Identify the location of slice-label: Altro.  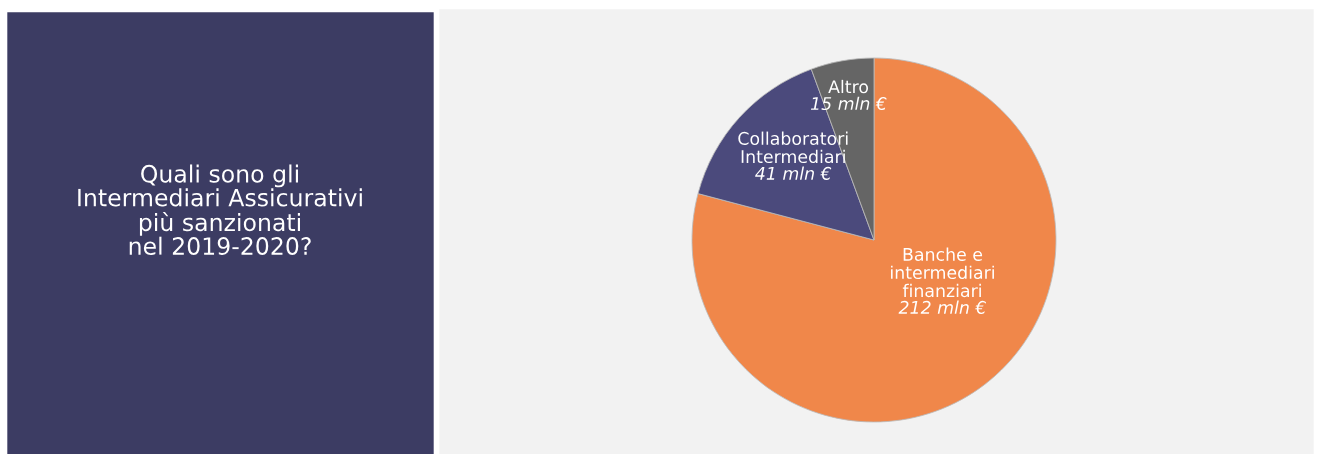
(848, 86).